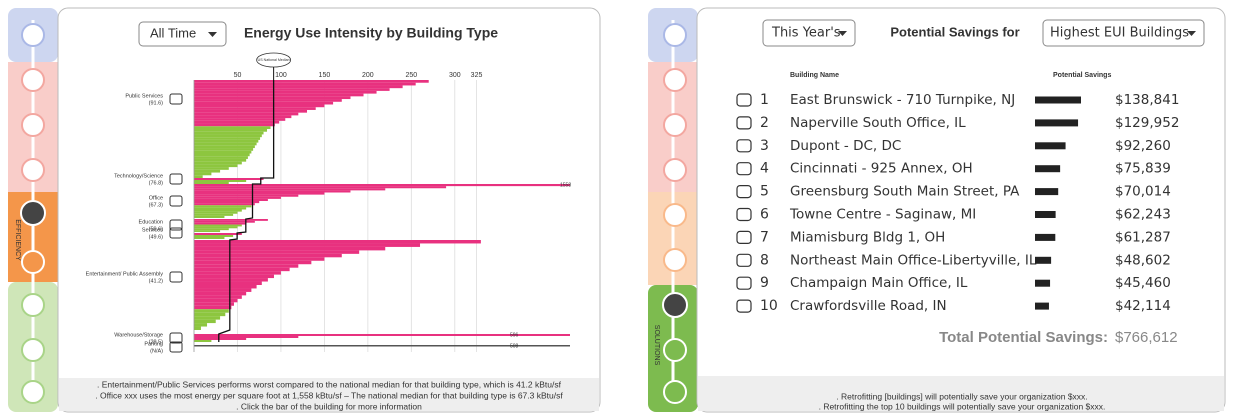  I want to click on period-dropdown: All Time, so click(182, 34).